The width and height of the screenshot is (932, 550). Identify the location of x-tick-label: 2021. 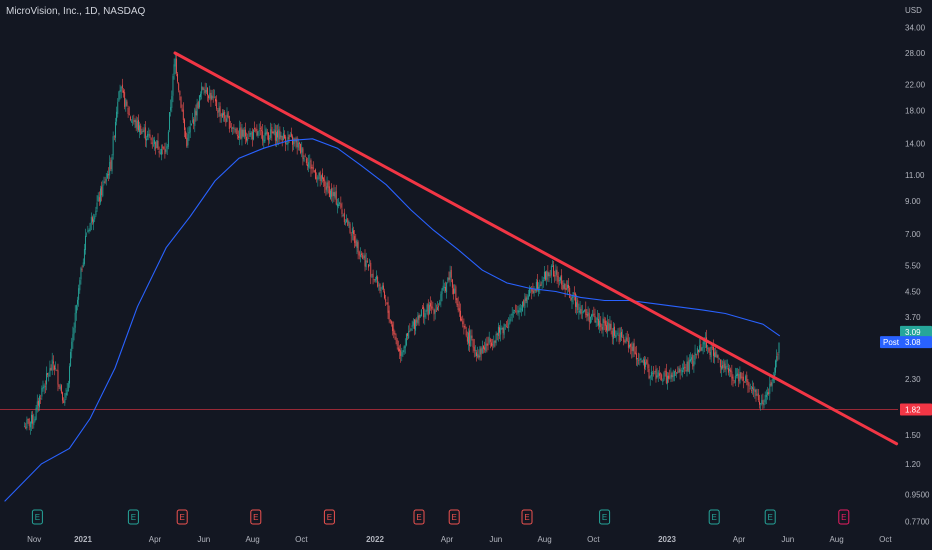
(83, 539).